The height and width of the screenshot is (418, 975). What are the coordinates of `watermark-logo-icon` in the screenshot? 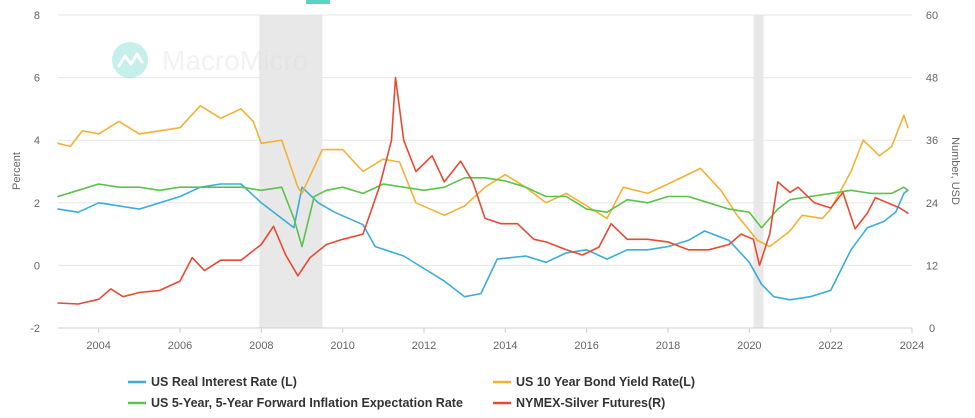 It's located at (130, 60).